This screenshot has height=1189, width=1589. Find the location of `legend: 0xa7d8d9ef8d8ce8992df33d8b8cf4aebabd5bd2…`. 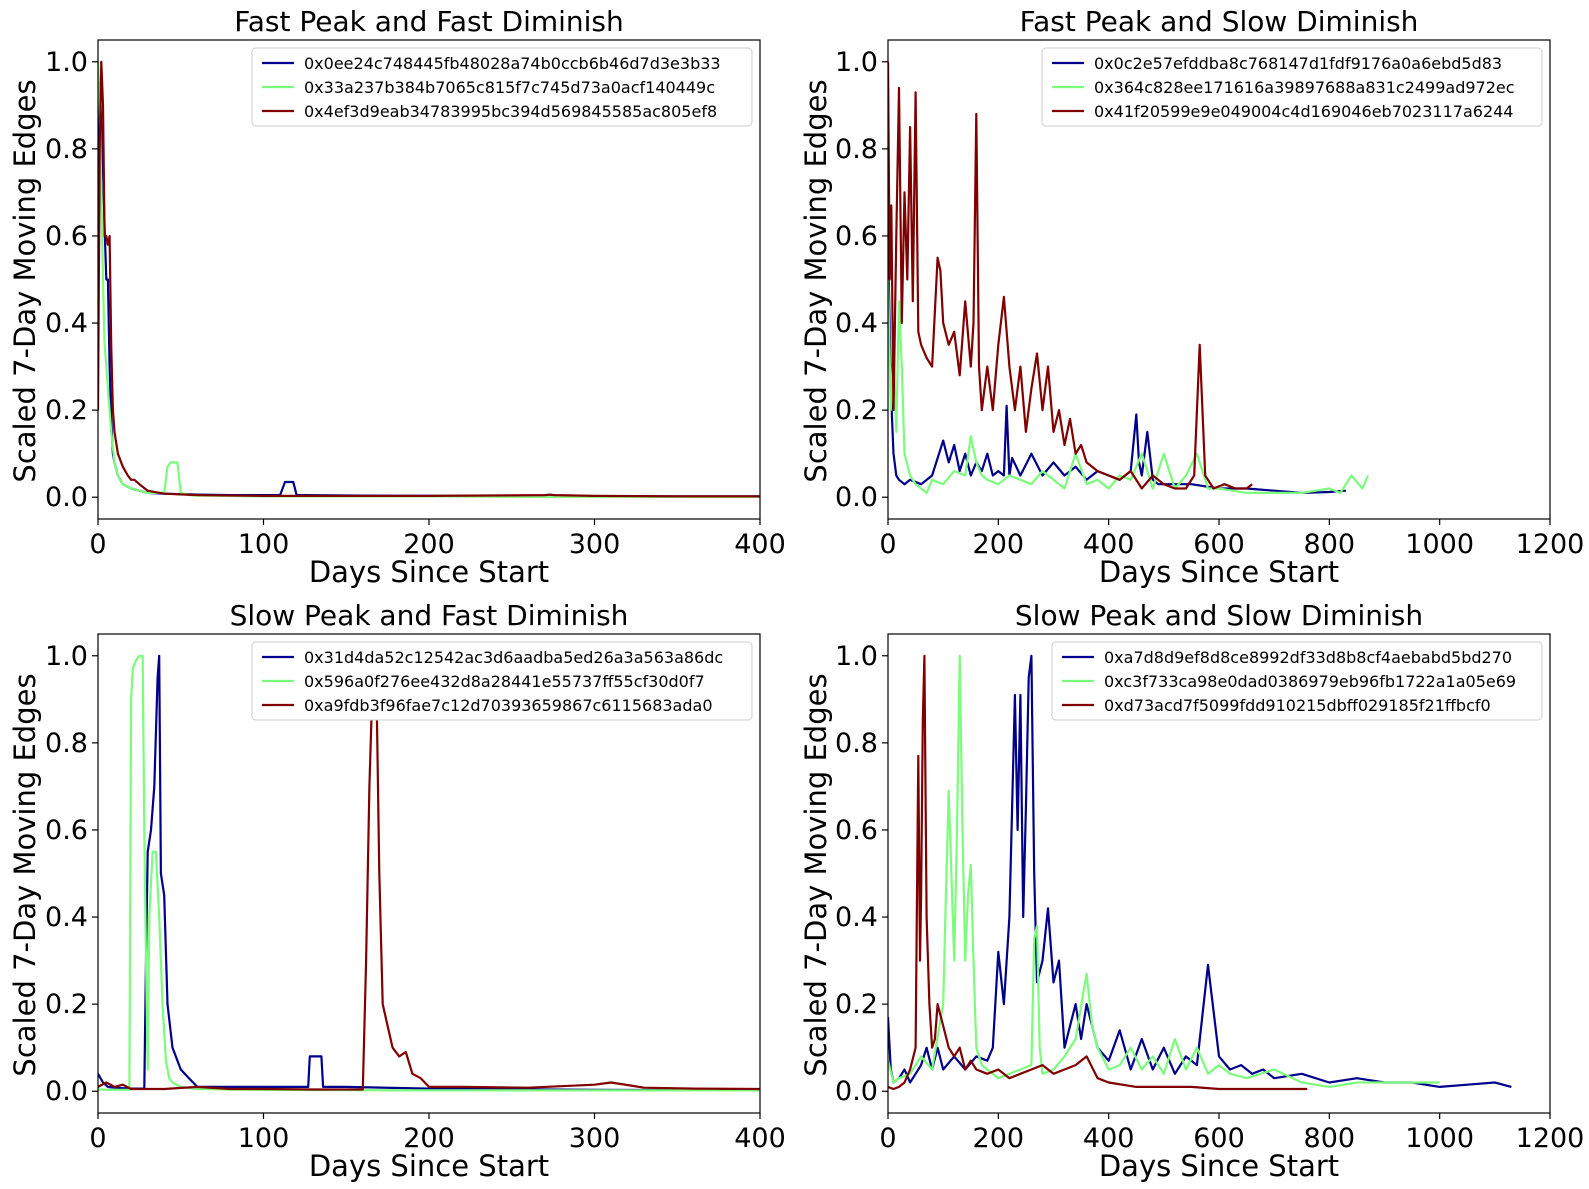

legend: 0xa7d8d9ef8d8ce8992df33d8b8cf4aebabd5bd2… is located at coordinates (1297, 681).